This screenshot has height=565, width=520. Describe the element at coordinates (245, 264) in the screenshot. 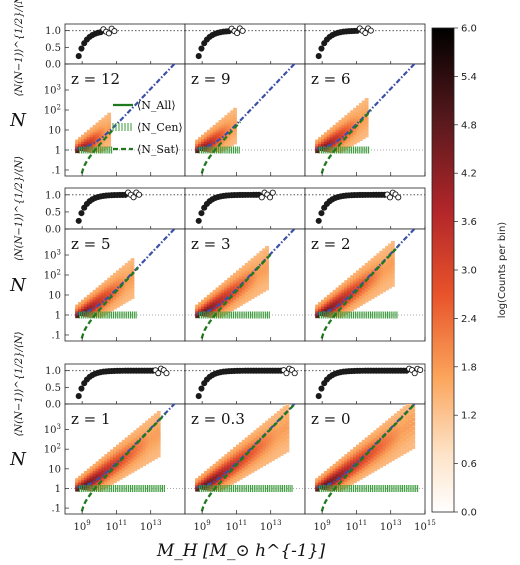

I see `panel-5: z = 3` at that location.